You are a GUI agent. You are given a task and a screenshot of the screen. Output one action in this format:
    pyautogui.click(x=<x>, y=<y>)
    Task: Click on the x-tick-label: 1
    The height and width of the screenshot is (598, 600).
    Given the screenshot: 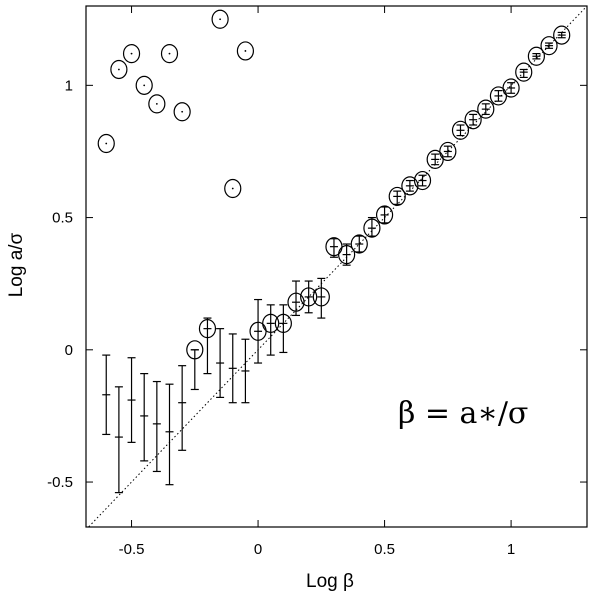 What is the action you would take?
    pyautogui.click(x=511, y=549)
    